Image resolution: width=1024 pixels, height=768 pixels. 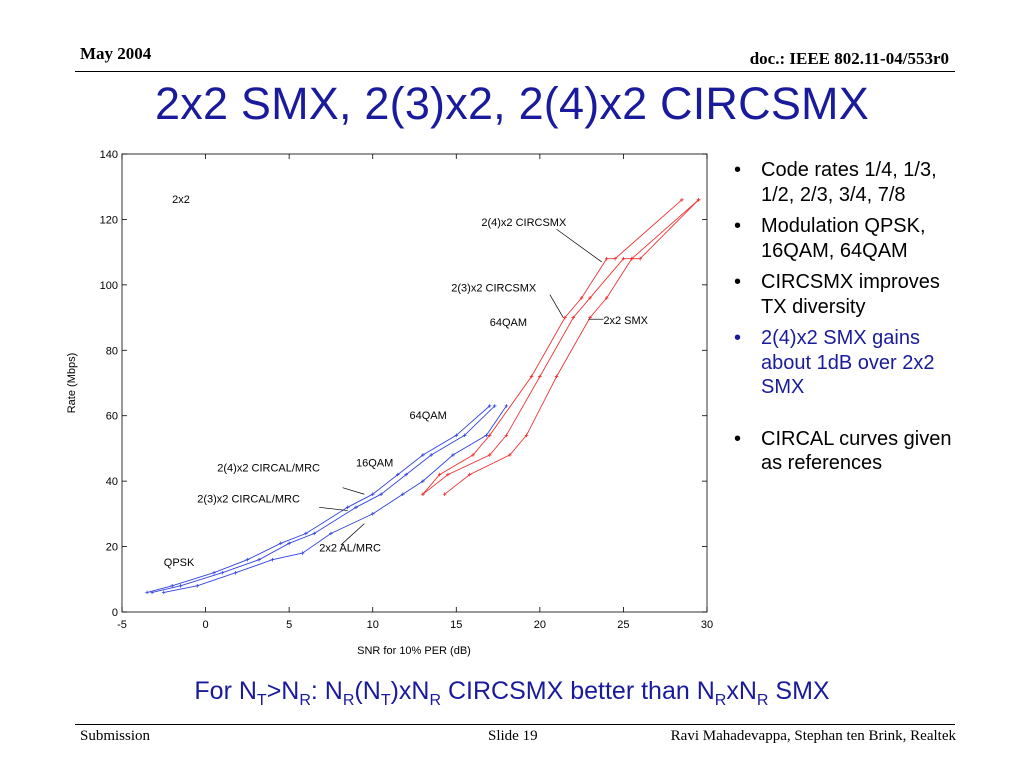 What do you see at coordinates (540, 625) in the screenshot?
I see `x-tick-label: 20` at bounding box center [540, 625].